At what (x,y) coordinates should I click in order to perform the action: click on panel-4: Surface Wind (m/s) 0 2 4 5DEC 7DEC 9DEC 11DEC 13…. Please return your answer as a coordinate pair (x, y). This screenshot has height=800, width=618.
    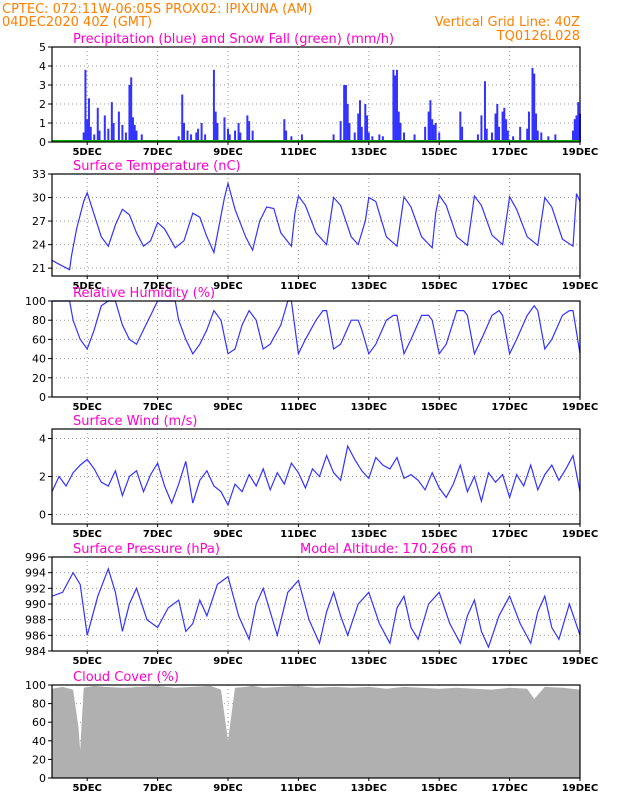
    Looking at the image, I should click on (318, 477).